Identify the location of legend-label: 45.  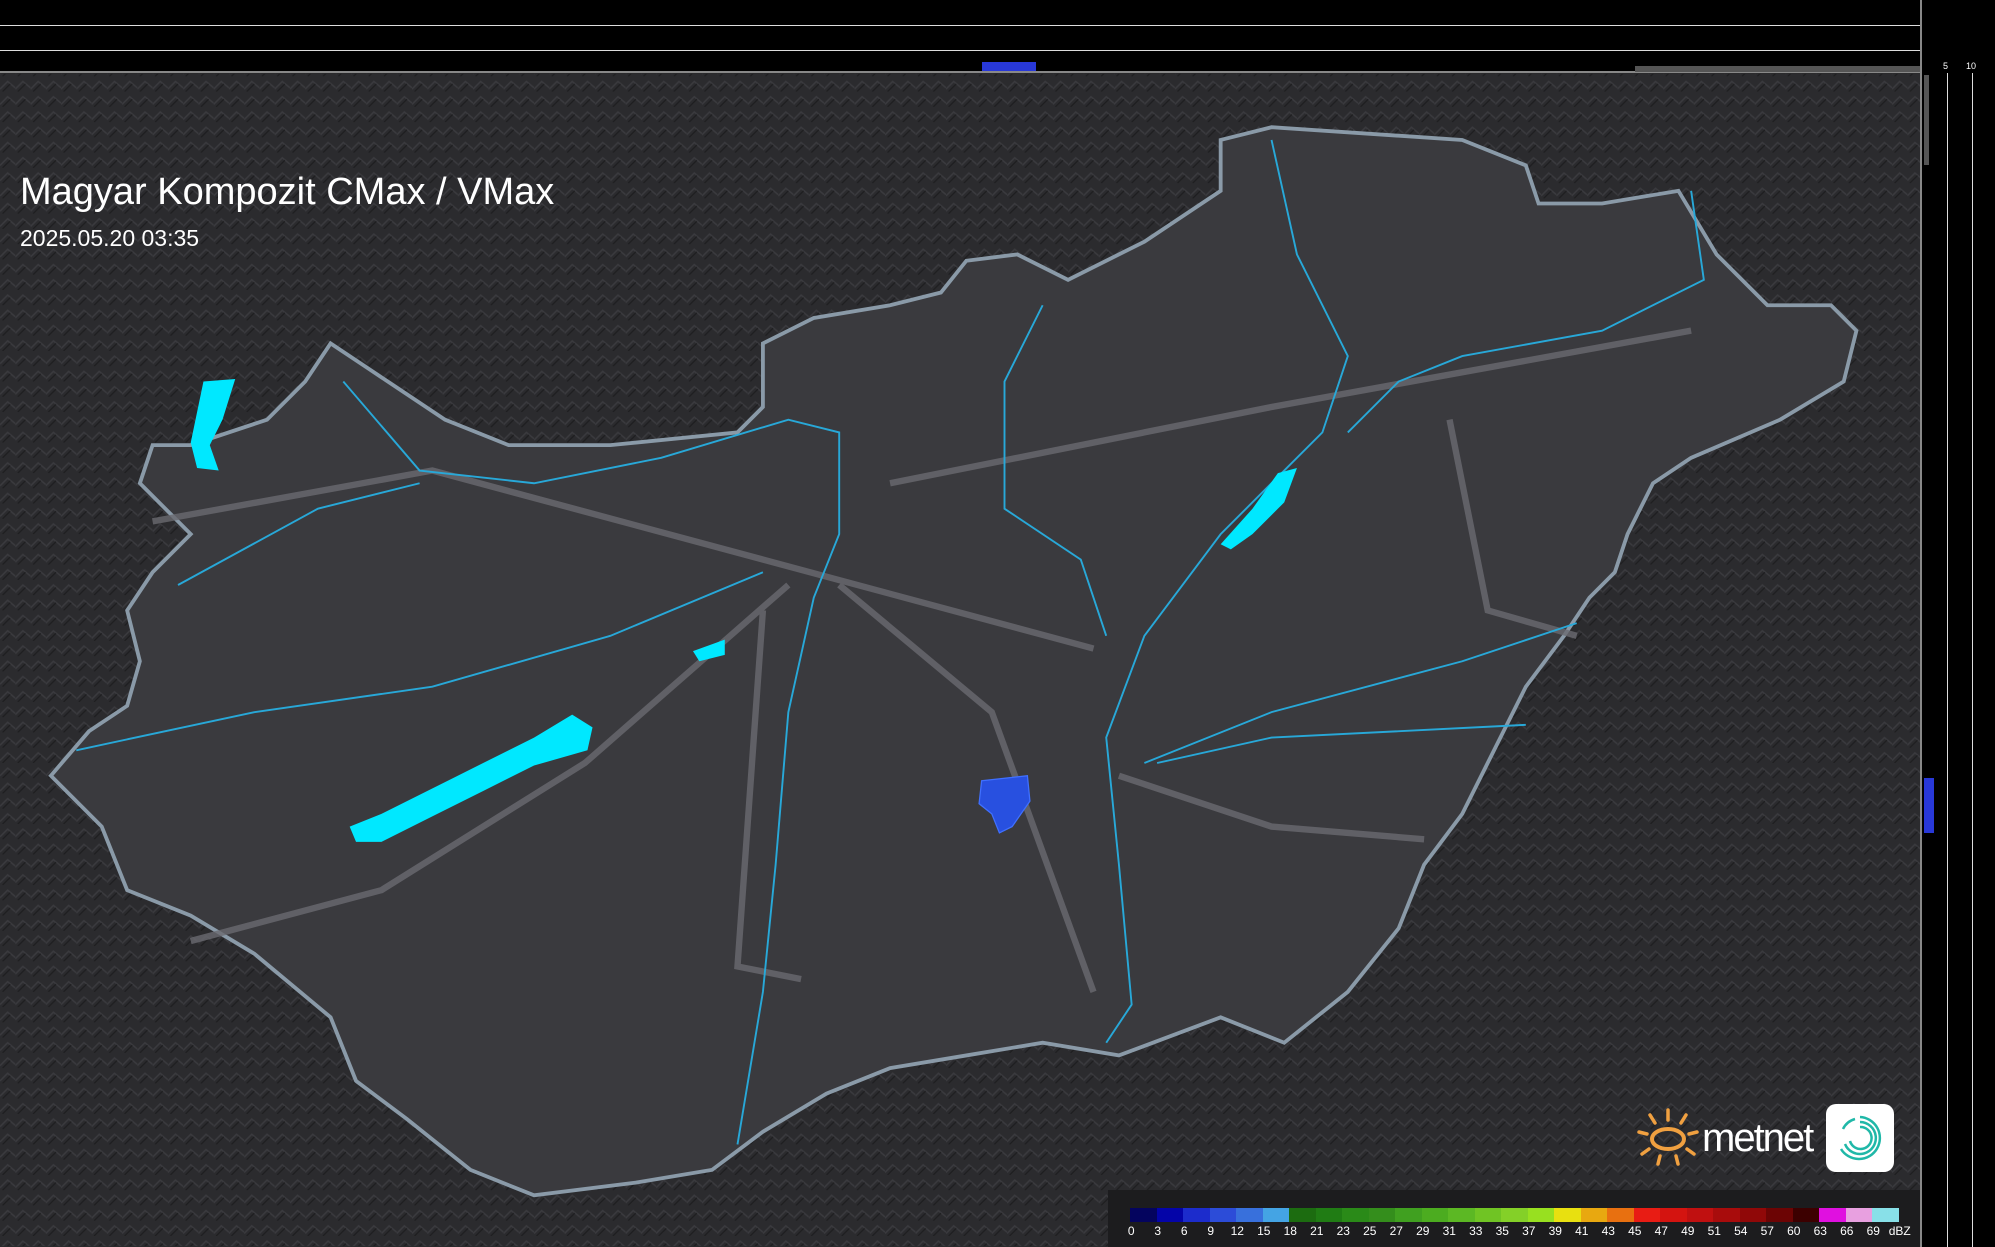
(1635, 1231).